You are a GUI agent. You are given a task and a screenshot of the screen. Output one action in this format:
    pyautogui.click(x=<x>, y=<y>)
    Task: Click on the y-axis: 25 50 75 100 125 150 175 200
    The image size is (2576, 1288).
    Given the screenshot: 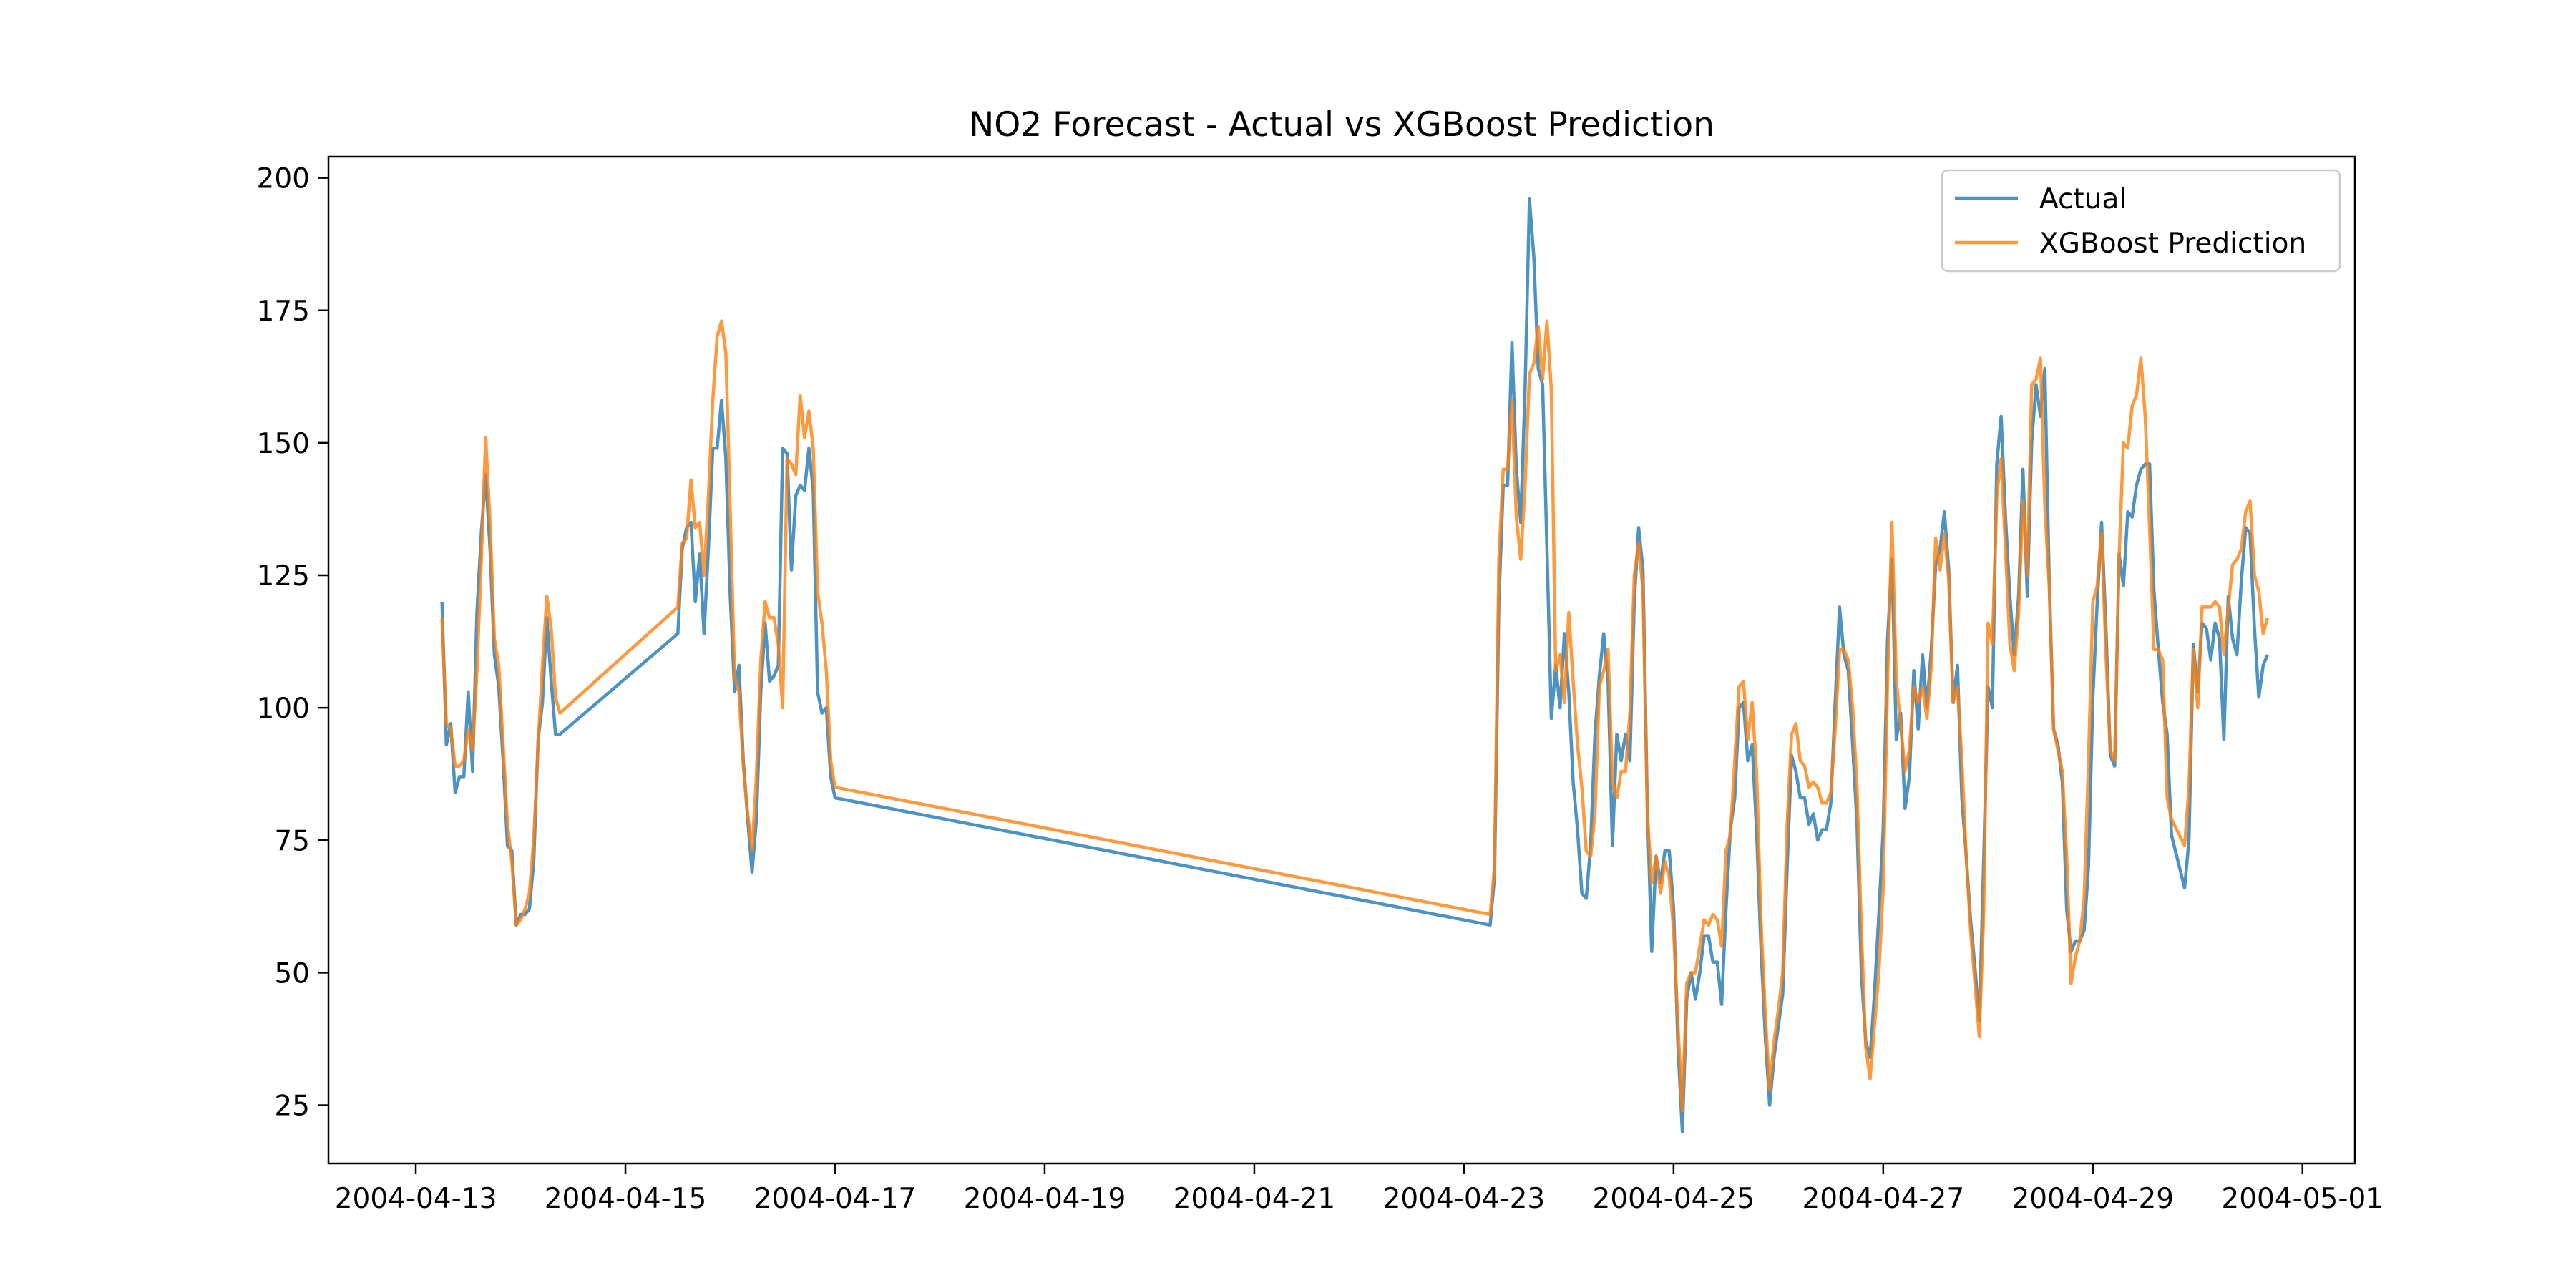 What is the action you would take?
    pyautogui.click(x=292, y=643)
    